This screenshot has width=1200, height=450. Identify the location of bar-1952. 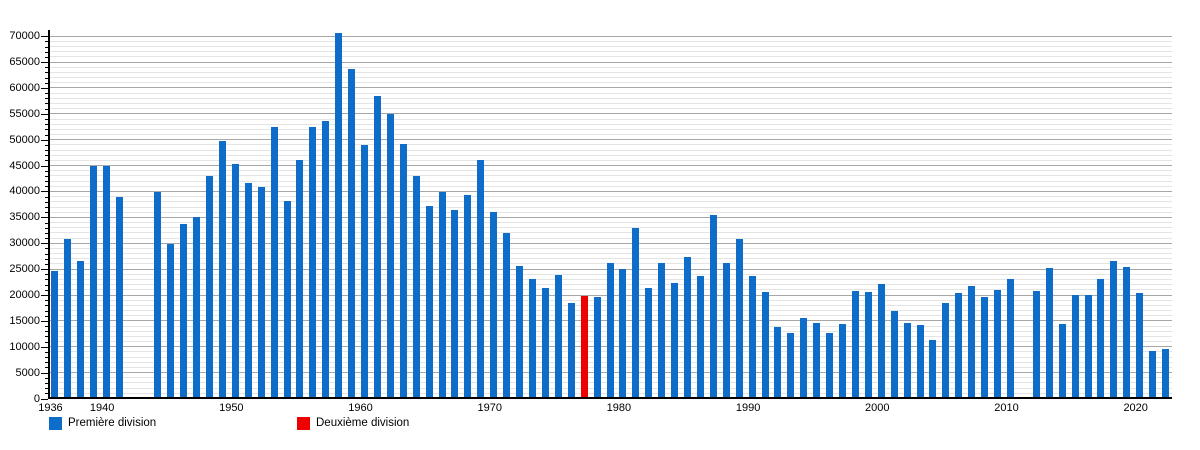
(261, 293).